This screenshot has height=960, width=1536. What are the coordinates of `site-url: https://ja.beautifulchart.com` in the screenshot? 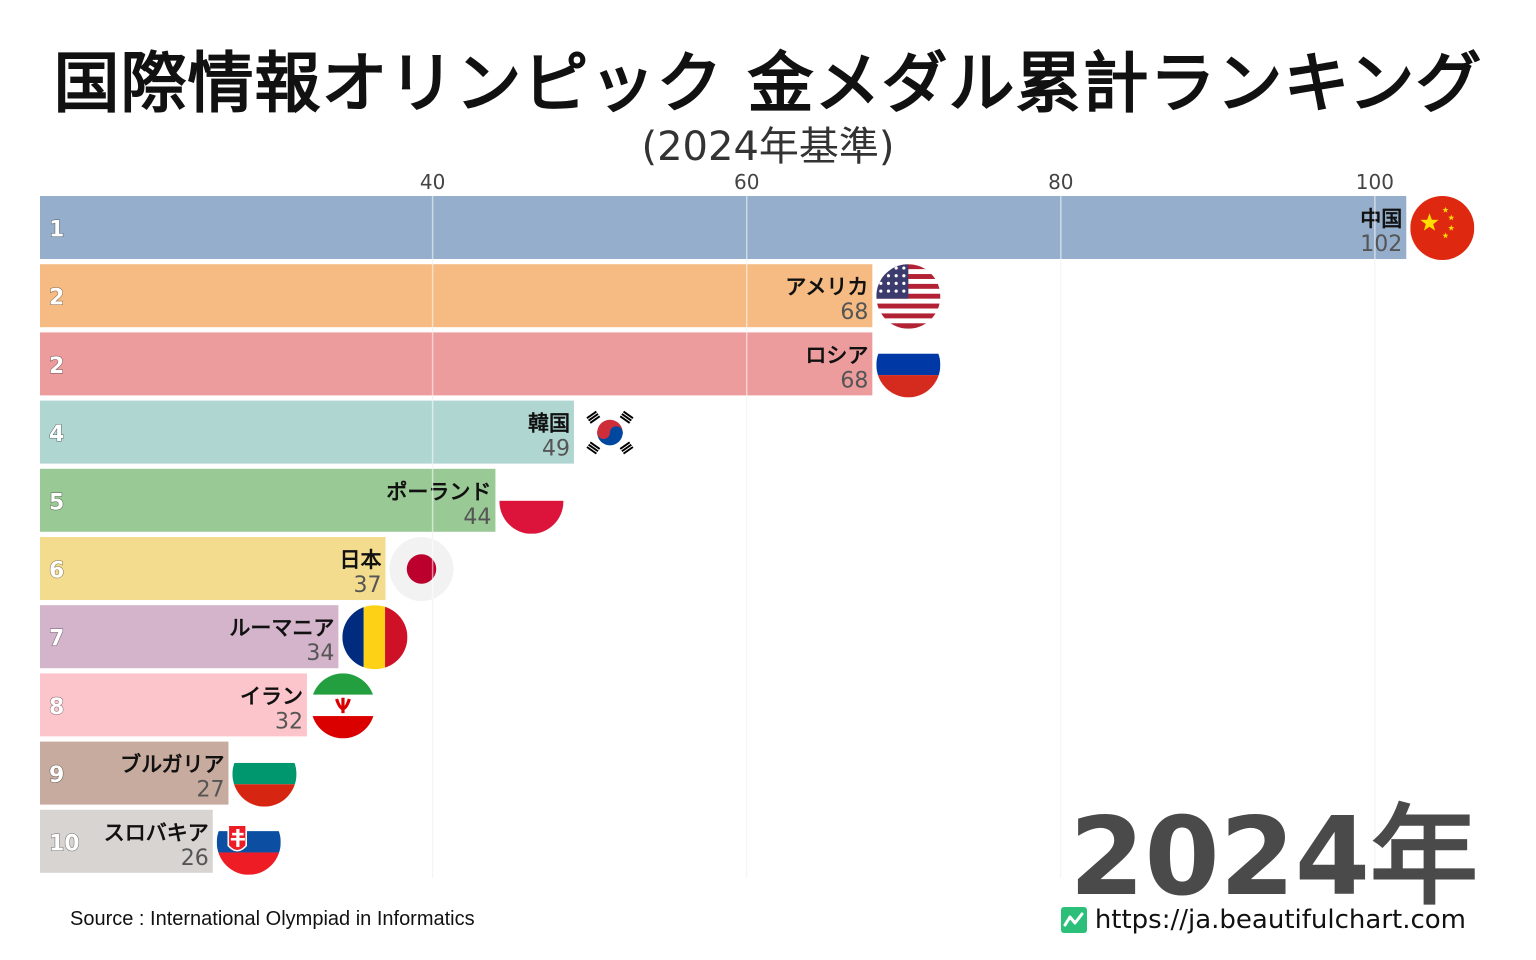 It's located at (1280, 920).